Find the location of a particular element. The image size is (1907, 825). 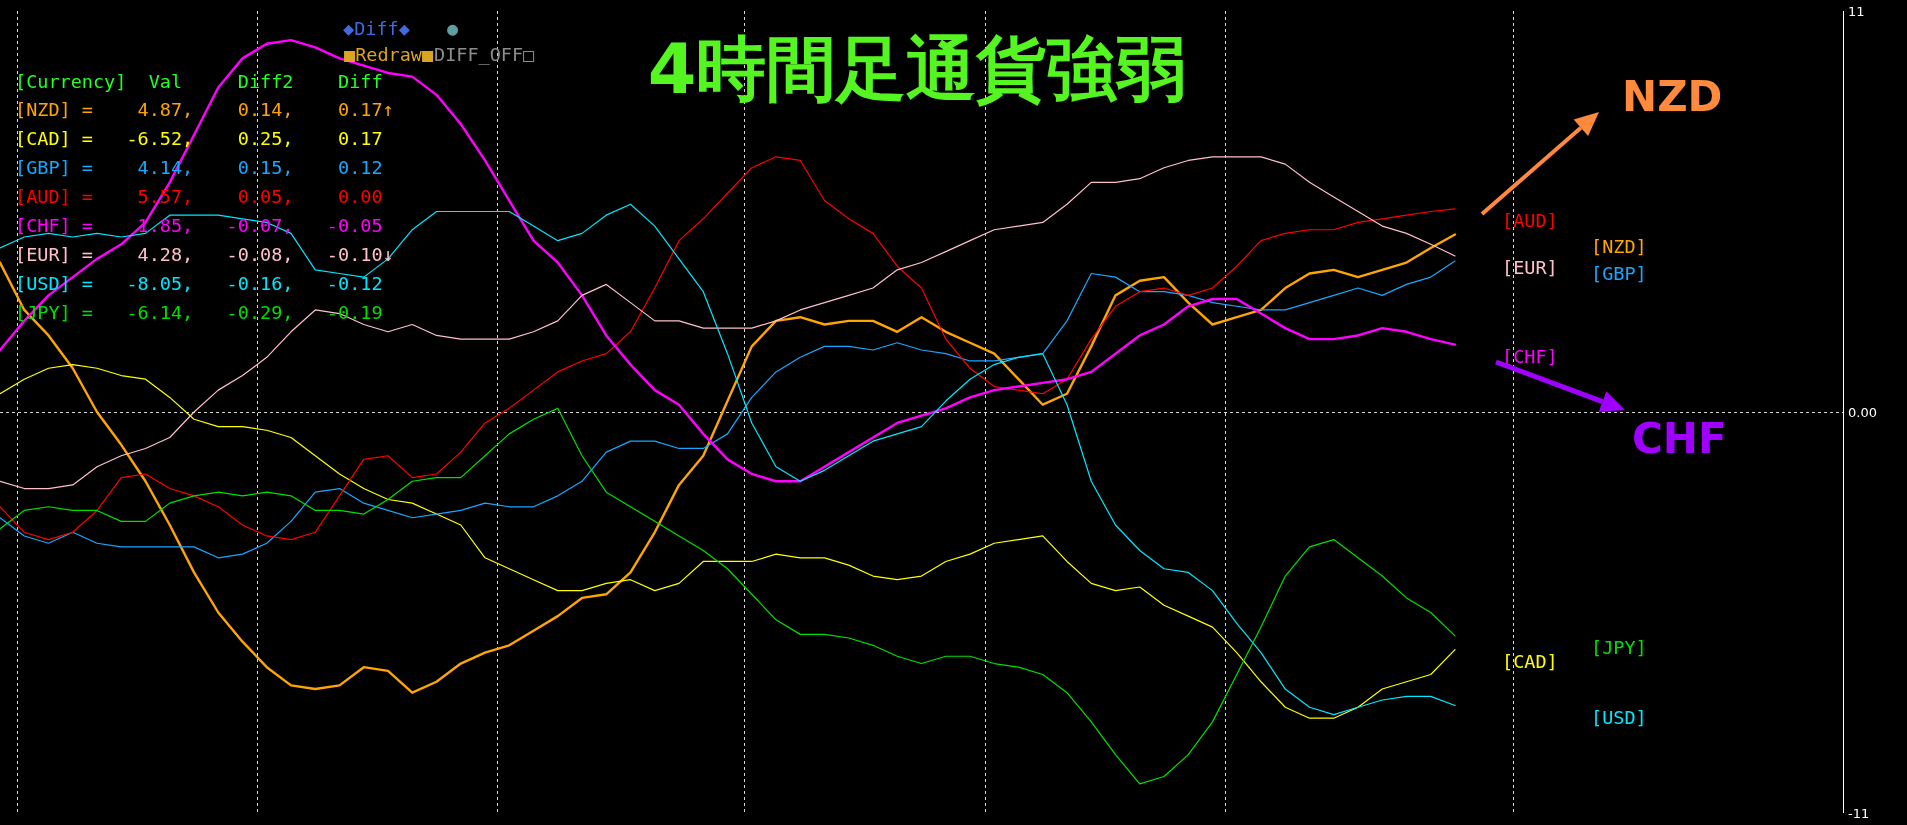

series-name: [CHF] is located at coordinates (1530, 357).